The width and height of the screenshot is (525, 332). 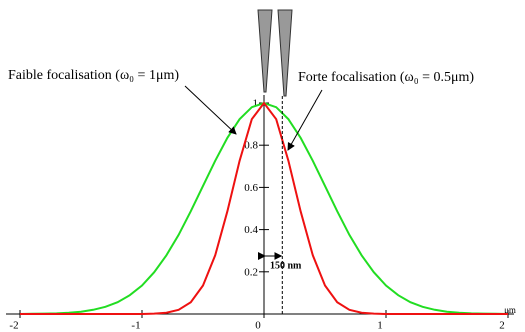 What do you see at coordinates (93, 75) in the screenshot?
I see `annotation: Faible focalisation (ω₀ = 1μm)` at bounding box center [93, 75].